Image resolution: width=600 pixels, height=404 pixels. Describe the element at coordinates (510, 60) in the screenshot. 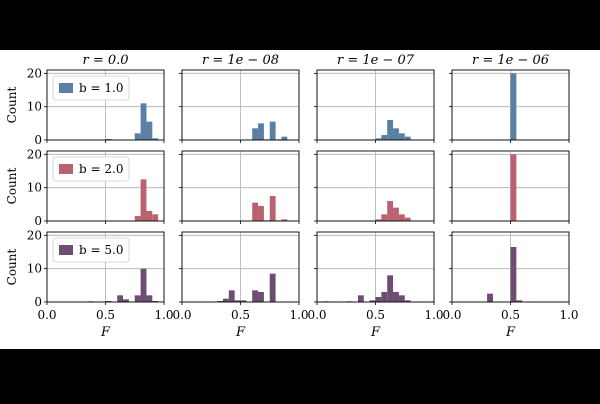

I see `column-title: r = 1e − 06` at that location.